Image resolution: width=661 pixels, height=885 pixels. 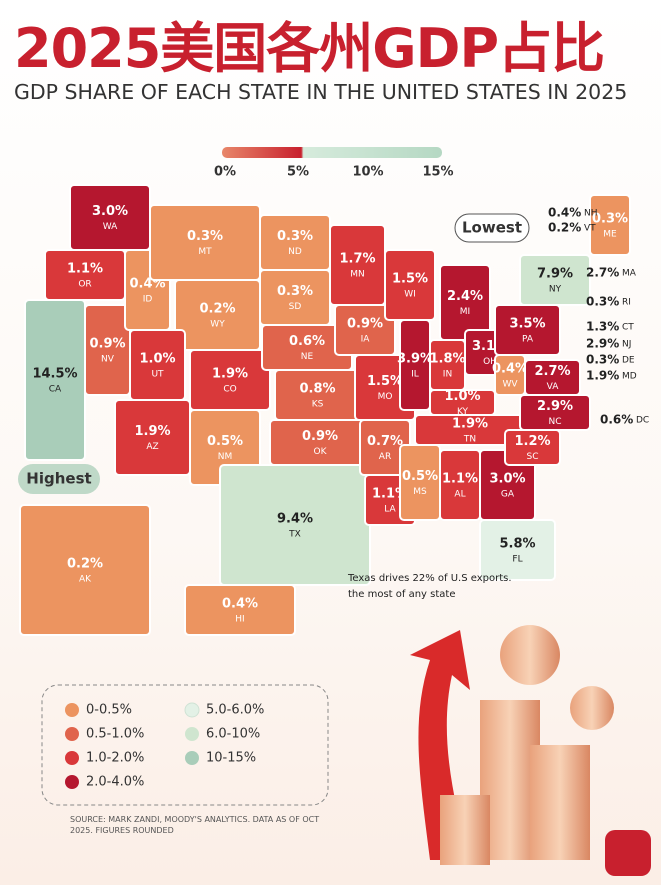 What do you see at coordinates (410, 295) in the screenshot?
I see `state-abbr: WI` at bounding box center [410, 295].